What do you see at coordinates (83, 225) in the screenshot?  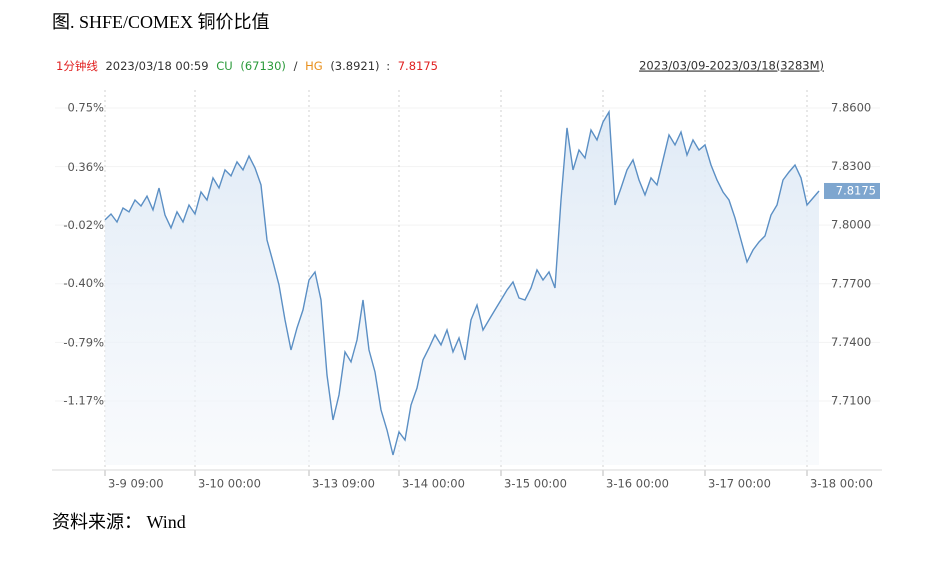 I see `y-tick-label: -0.02%` at bounding box center [83, 225].